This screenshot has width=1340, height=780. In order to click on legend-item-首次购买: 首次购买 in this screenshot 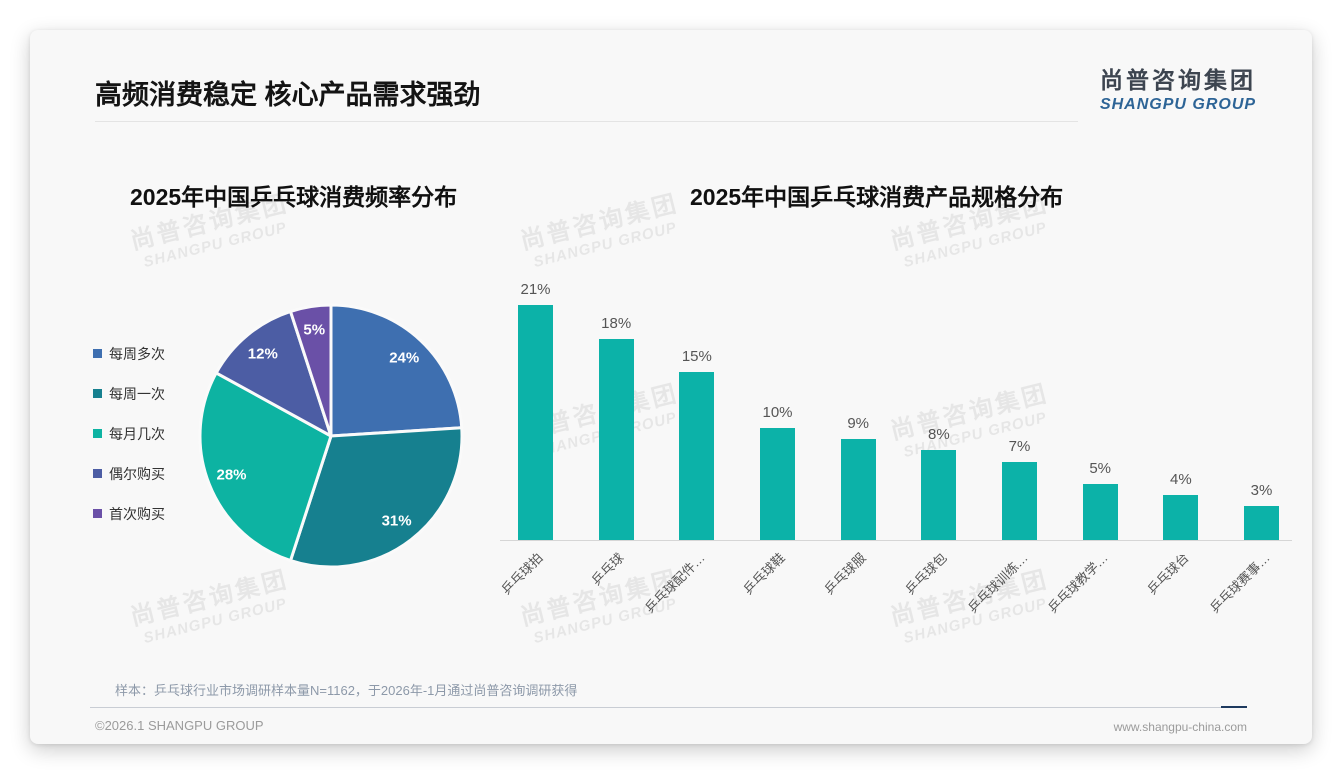, I will do `click(129, 514)`.